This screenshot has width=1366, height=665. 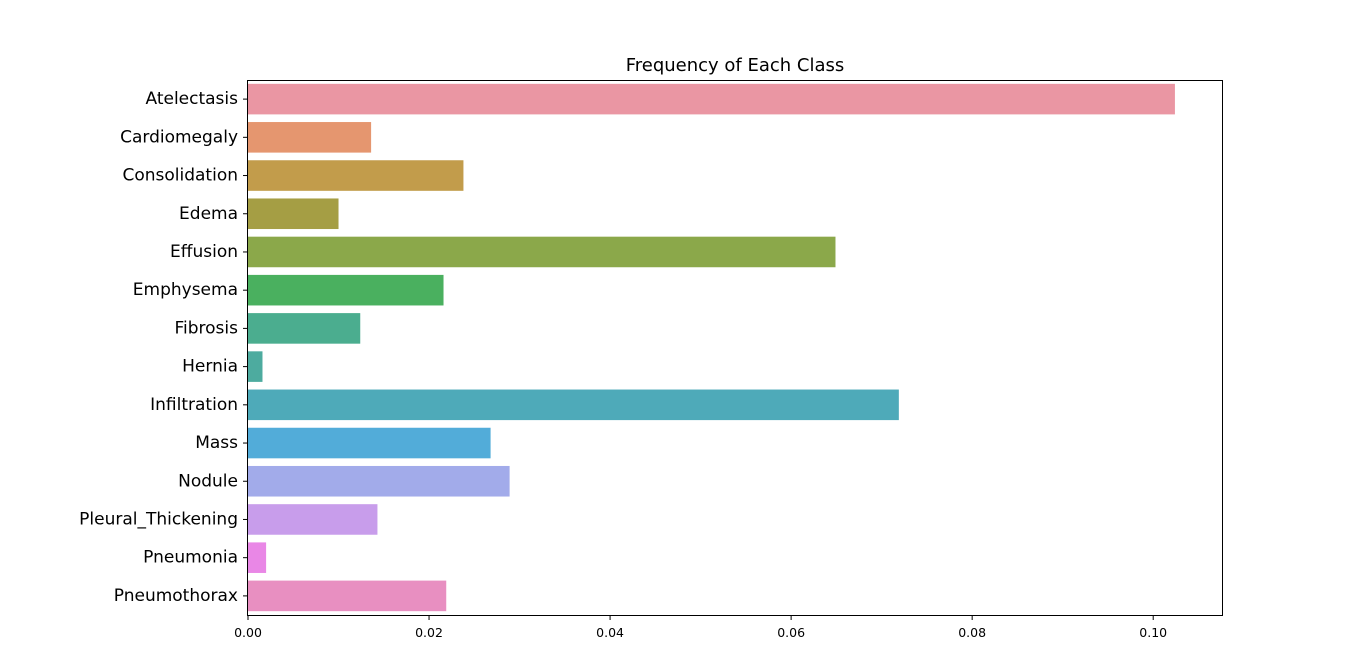 I want to click on bar-infiltration, so click(x=573, y=405).